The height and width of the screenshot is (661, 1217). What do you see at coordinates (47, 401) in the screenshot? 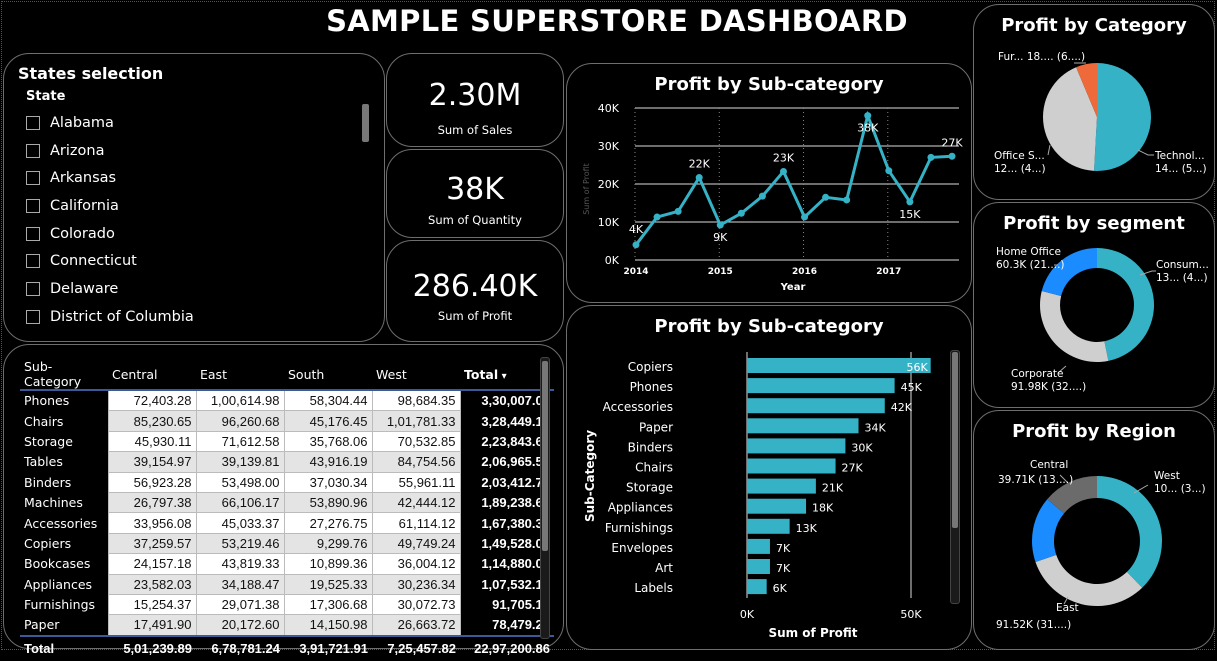
I see `row-label: Phones` at bounding box center [47, 401].